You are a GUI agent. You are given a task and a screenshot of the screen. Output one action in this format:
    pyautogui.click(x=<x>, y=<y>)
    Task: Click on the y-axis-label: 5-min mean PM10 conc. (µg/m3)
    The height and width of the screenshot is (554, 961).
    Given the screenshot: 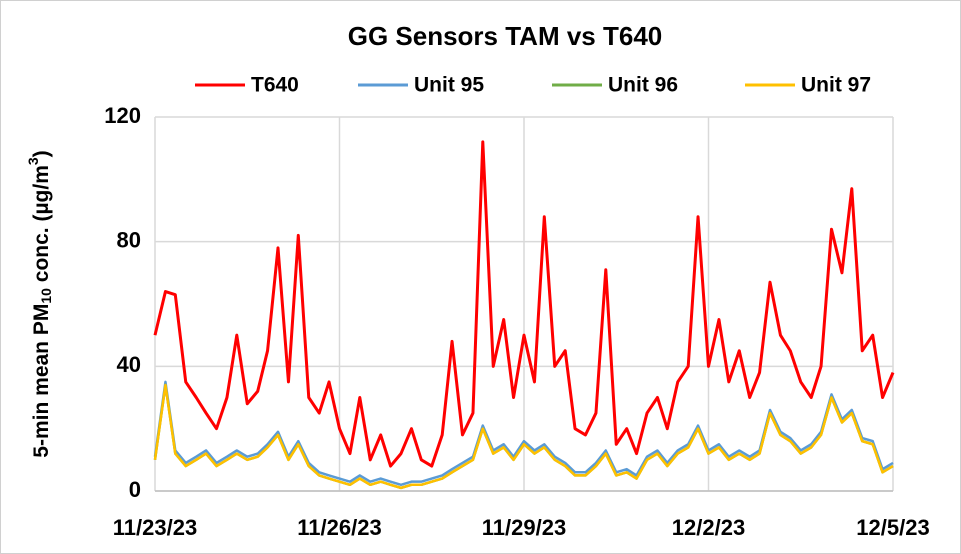 What is the action you would take?
    pyautogui.click(x=39, y=303)
    